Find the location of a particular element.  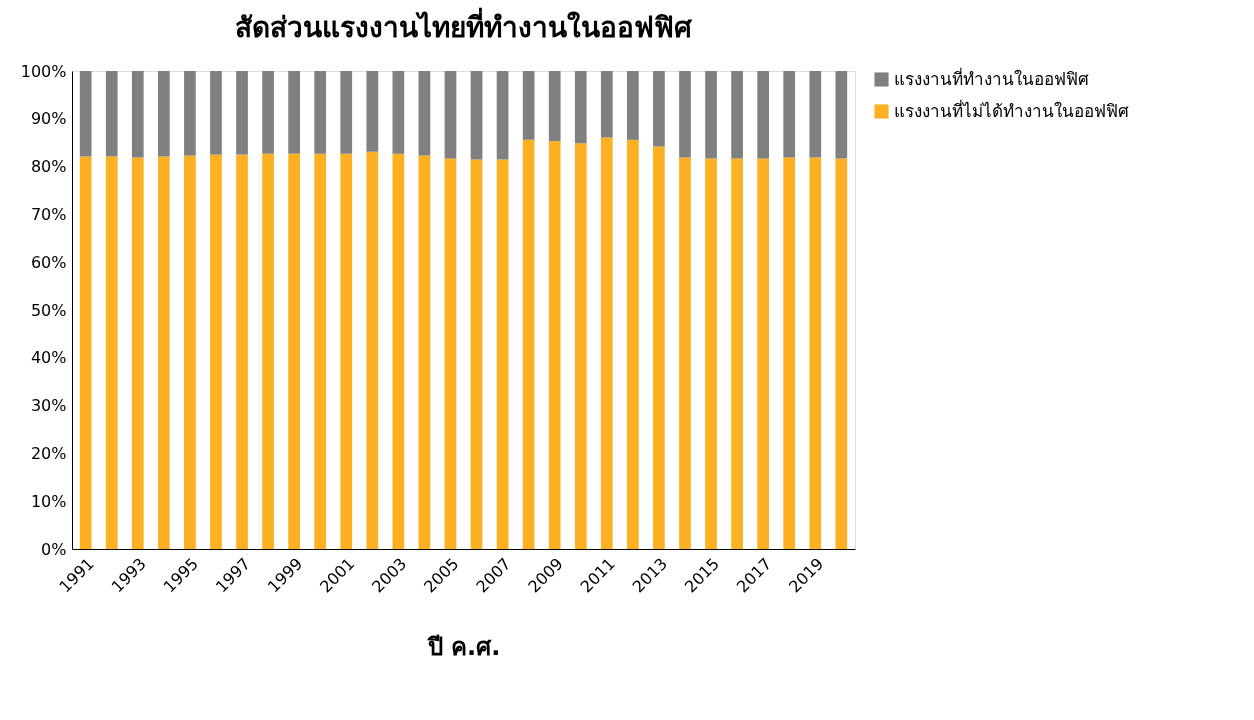

chart-title: สัดส่วนแรงงานไทยที่ทำงานในออฟฟิศ is located at coordinates (464, 25).